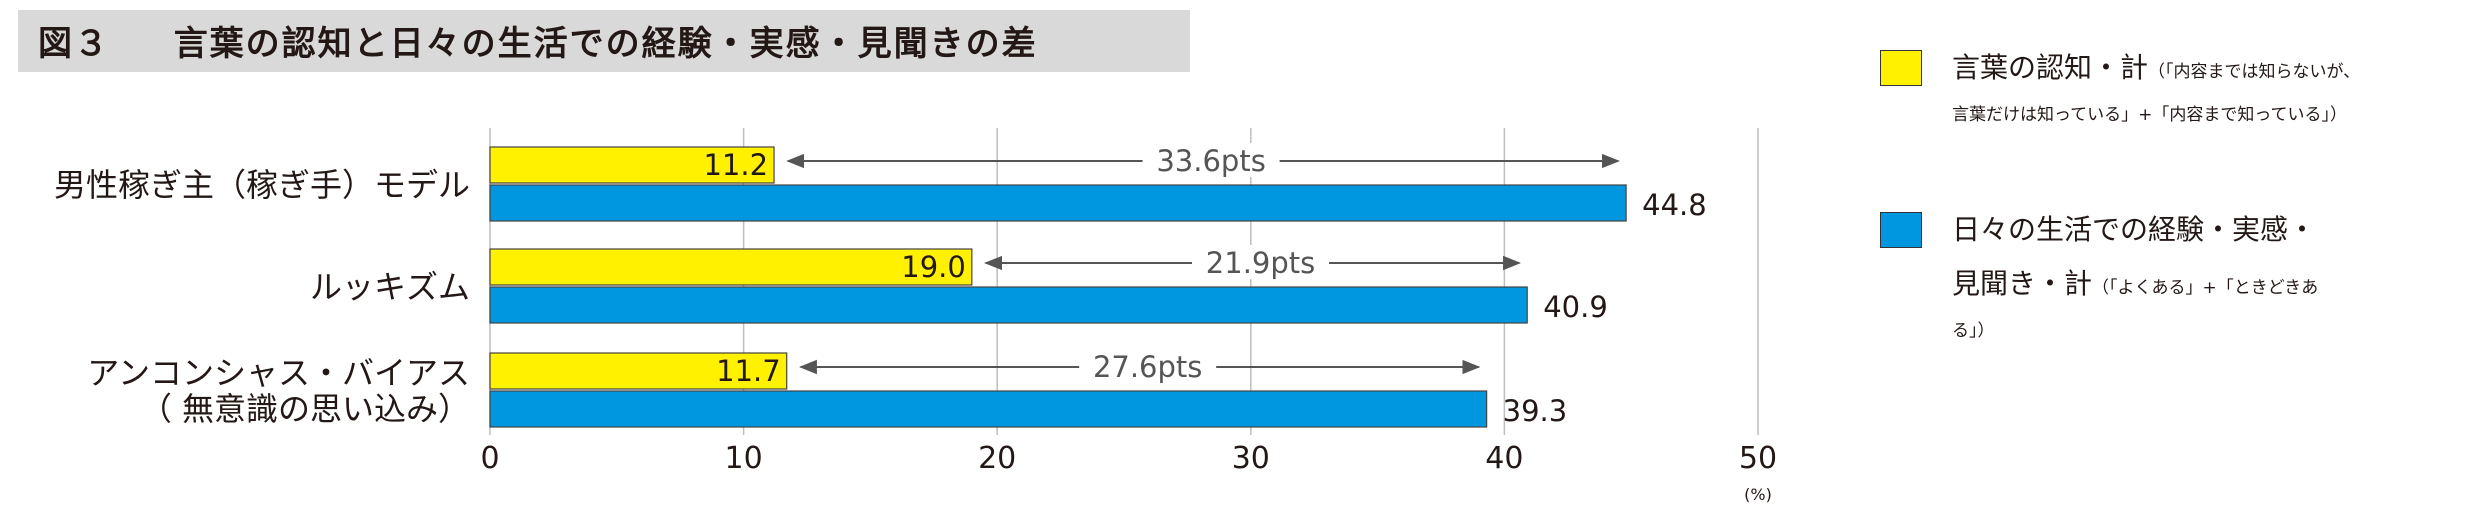 Image resolution: width=2476 pixels, height=505 pixels. What do you see at coordinates (997, 458) in the screenshot?
I see `x-tick-label: 20` at bounding box center [997, 458].